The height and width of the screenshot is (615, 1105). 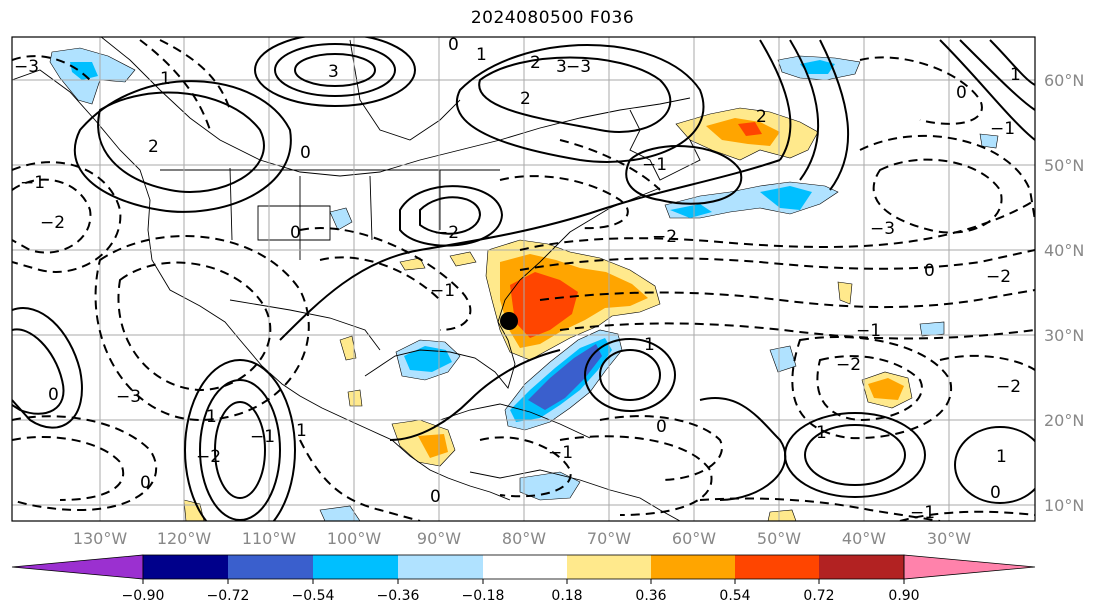 What do you see at coordinates (184, 538) in the screenshot?
I see `lon-label: 120°W` at bounding box center [184, 538].